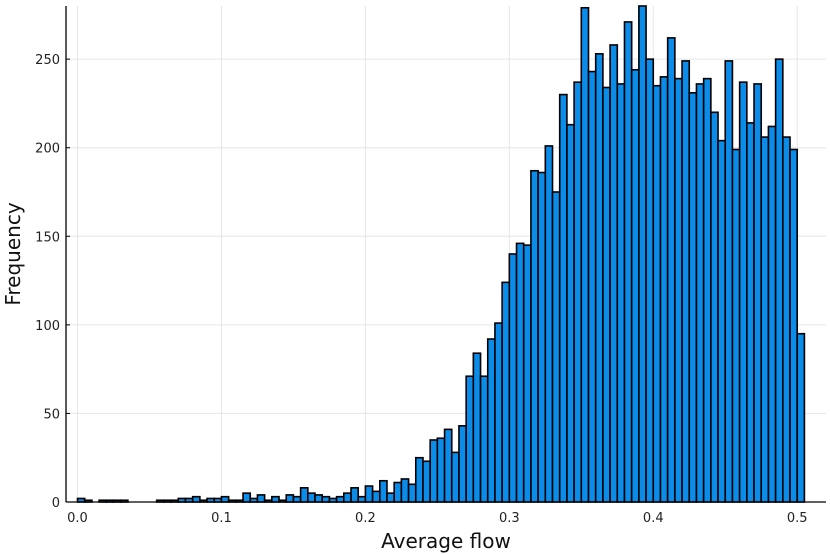 The height and width of the screenshot is (554, 830). I want to click on y-tick-label: 100, so click(47, 326).